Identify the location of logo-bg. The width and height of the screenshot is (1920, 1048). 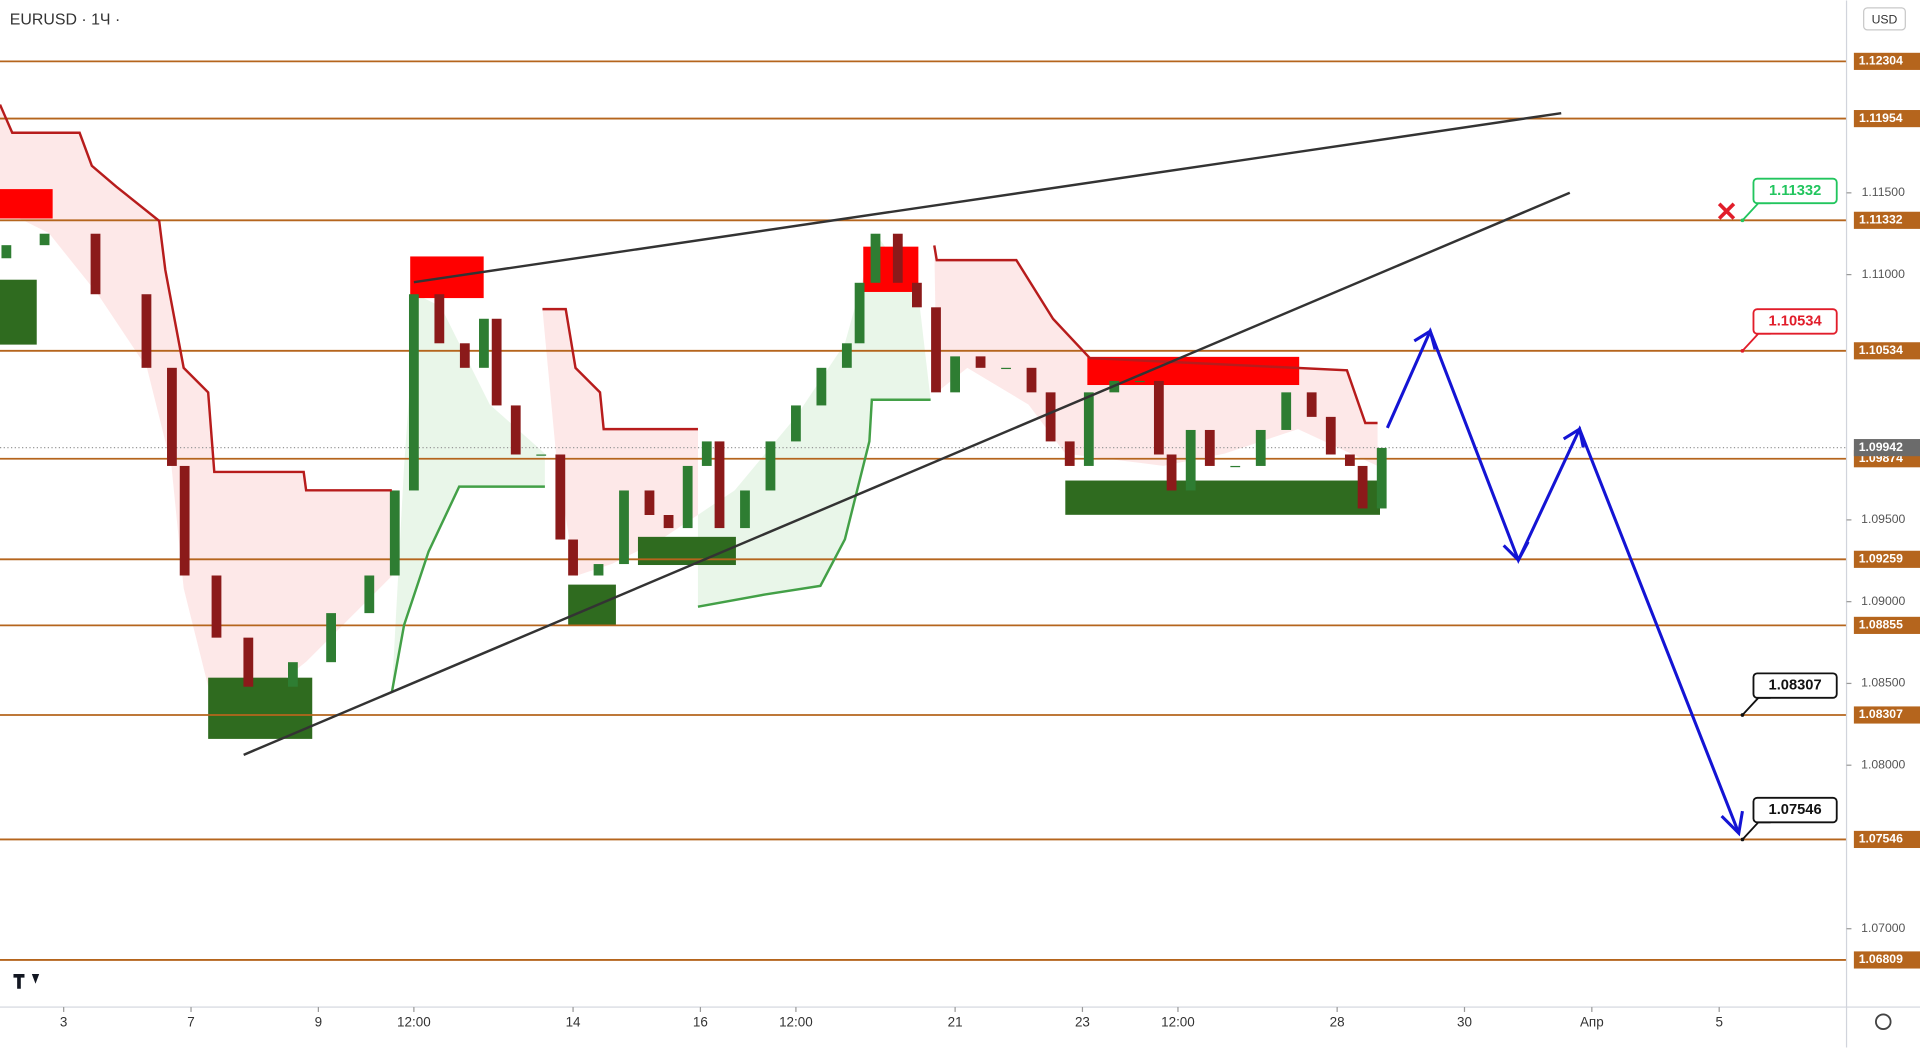
(26, 980).